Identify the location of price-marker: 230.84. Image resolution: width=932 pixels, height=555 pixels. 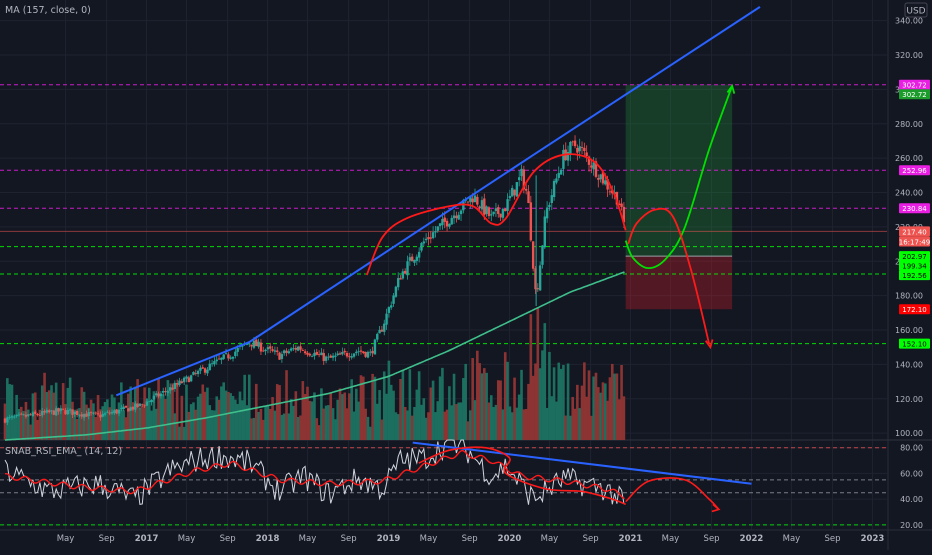
(914, 208).